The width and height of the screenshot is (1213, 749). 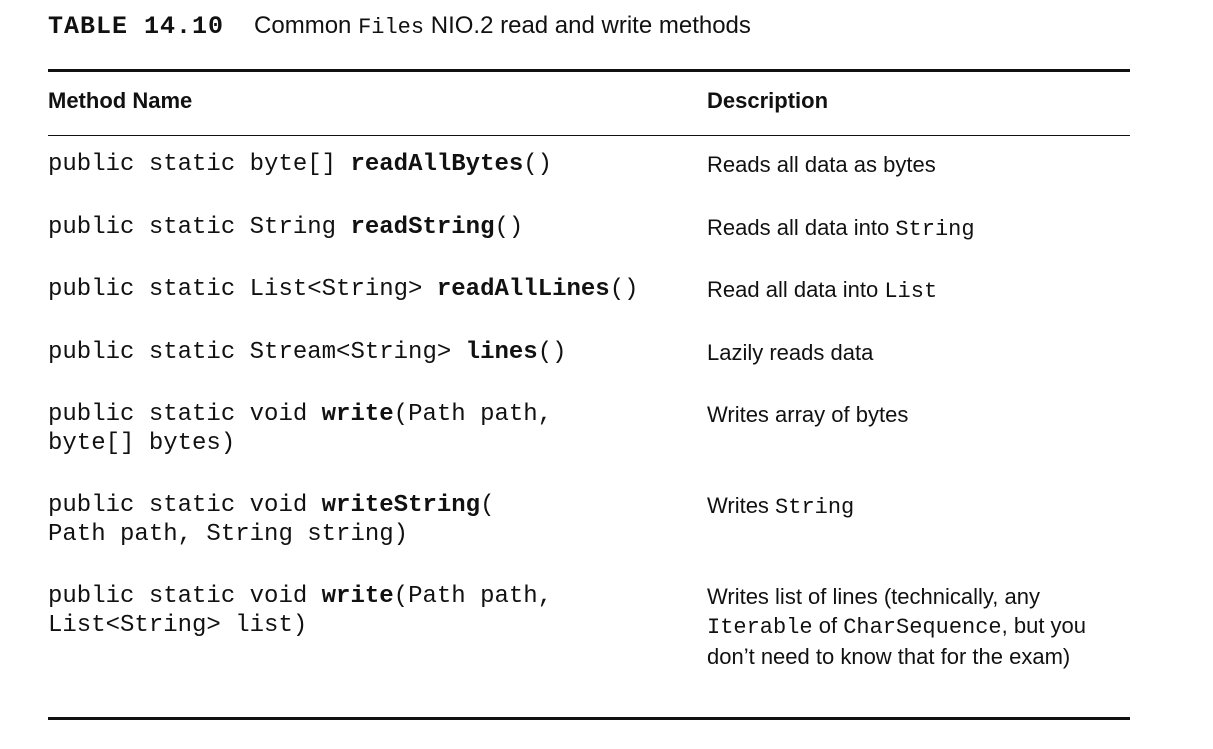 What do you see at coordinates (821, 164) in the screenshot?
I see `description-text: Reads all data as bytes` at bounding box center [821, 164].